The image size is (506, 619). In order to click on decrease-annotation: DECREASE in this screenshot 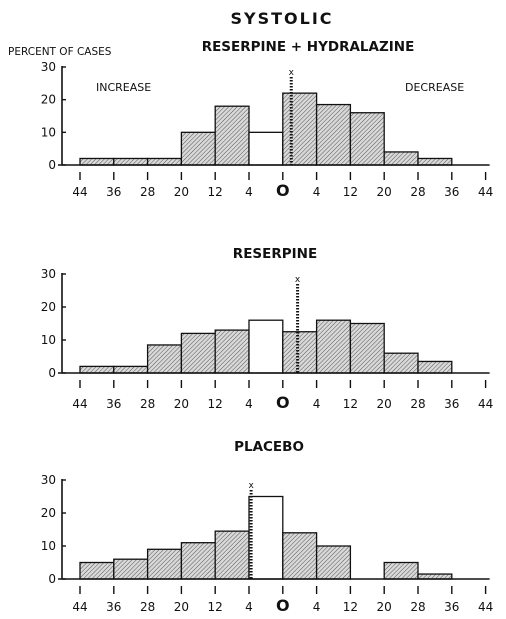, I will do `click(434, 87)`.